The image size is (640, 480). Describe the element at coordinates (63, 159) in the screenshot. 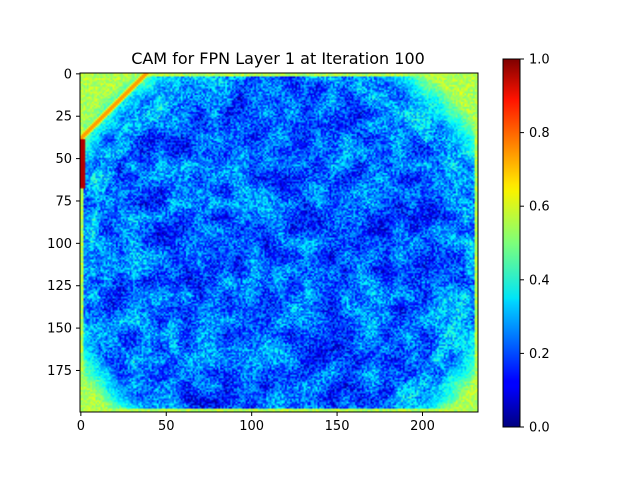

I see `y-tick-label: 50` at that location.